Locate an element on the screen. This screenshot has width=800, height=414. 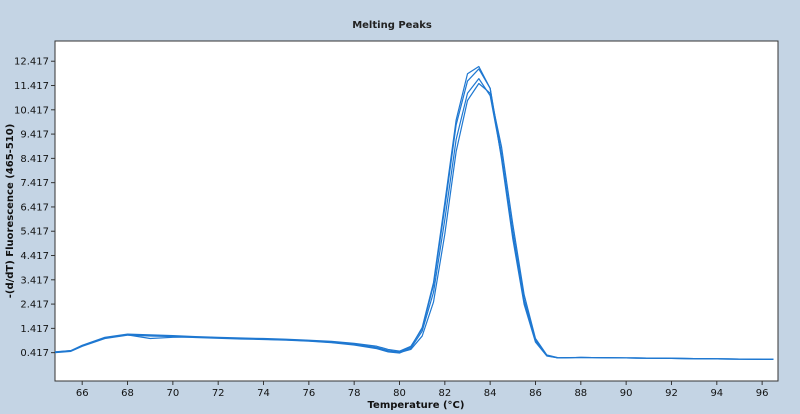
x-tick-label: 96 is located at coordinates (762, 393).